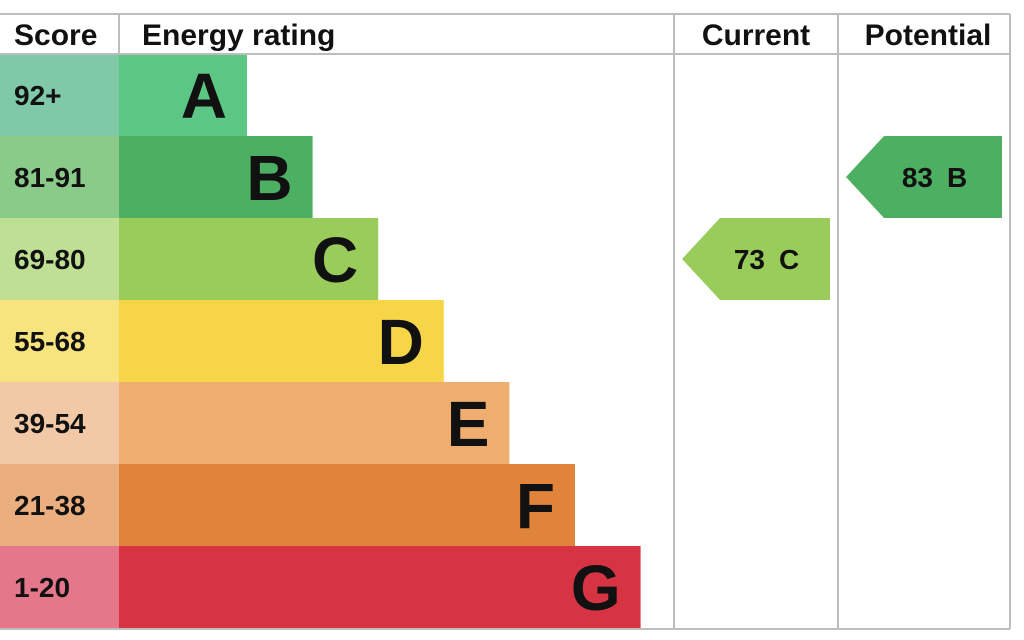 This screenshot has height=640, width=1024. I want to click on rating-arrows: 73 C 83 B, so click(842, 218).